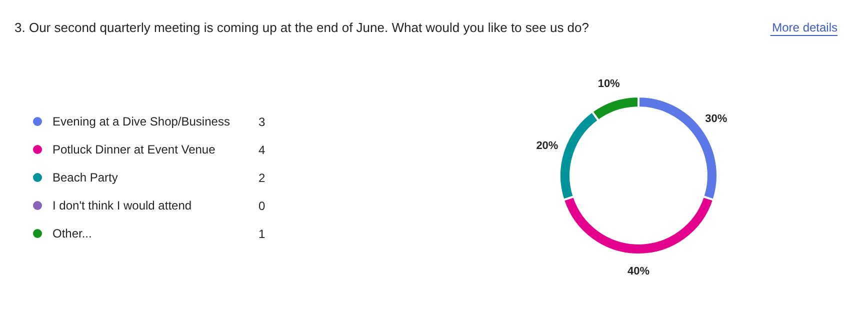 Image resolution: width=853 pixels, height=312 pixels. Describe the element at coordinates (262, 206) in the screenshot. I see `text: 0` at that location.